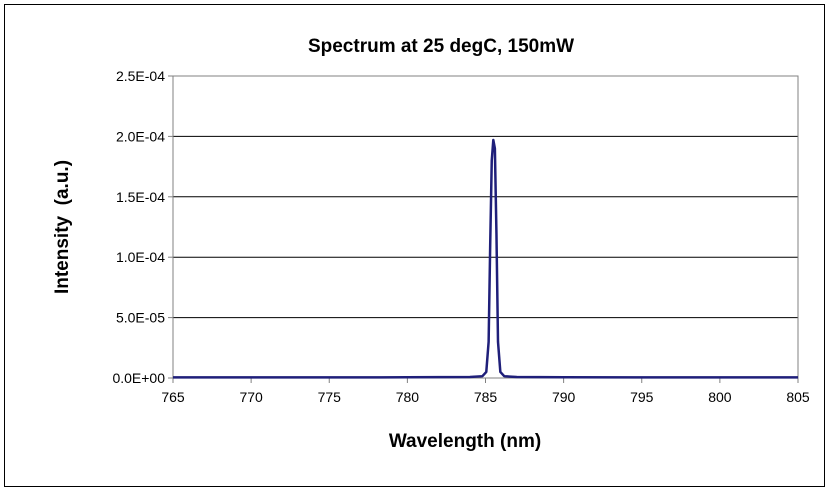 The width and height of the screenshot is (831, 499). Describe the element at coordinates (140, 197) in the screenshot. I see `y-tick-label: 1.5E-04` at that location.